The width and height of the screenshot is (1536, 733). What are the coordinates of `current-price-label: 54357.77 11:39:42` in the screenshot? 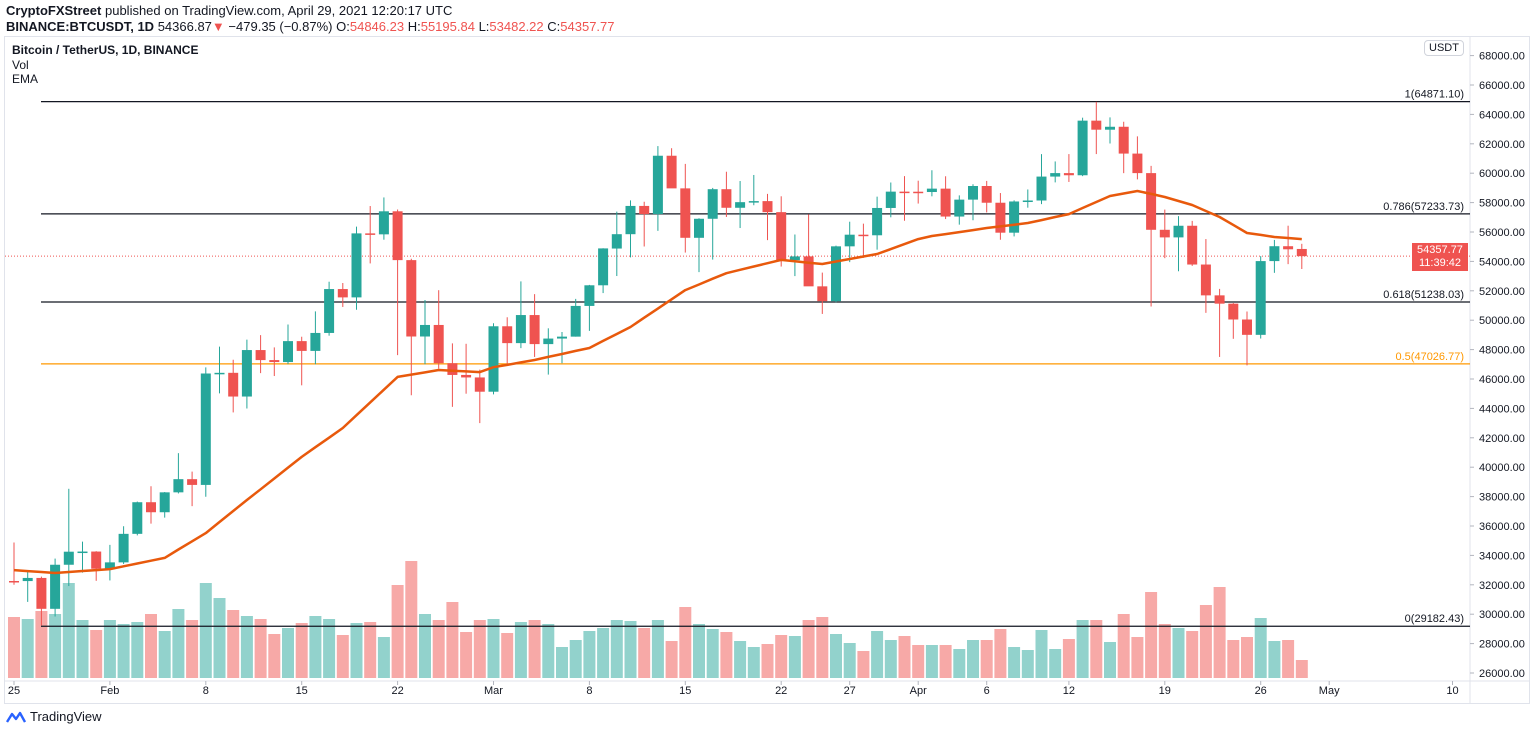 It's located at (1440, 257).